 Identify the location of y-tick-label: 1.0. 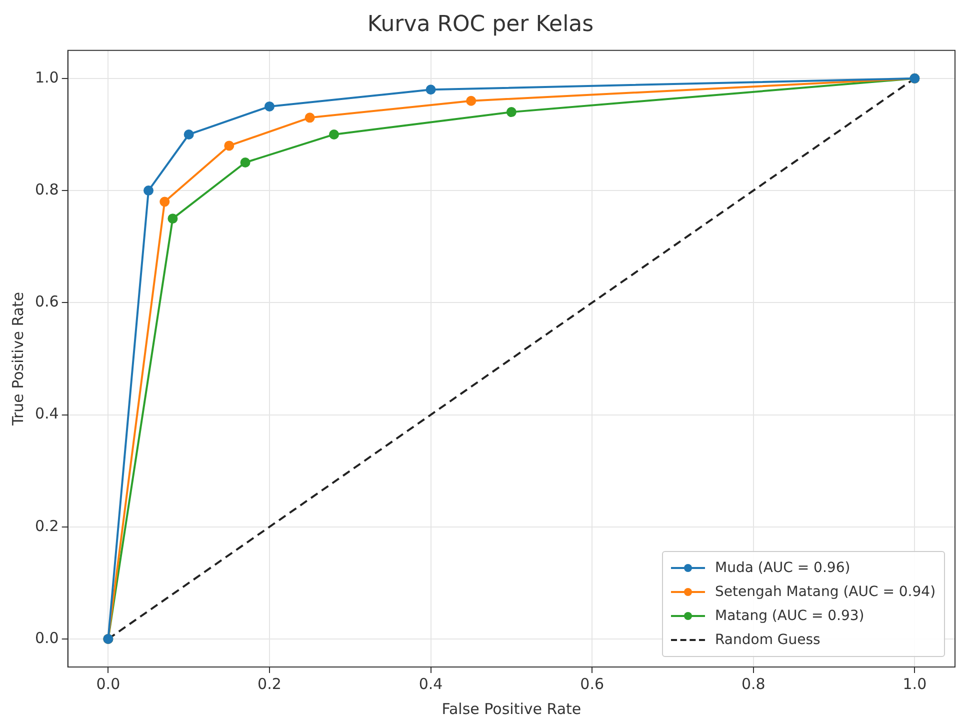
(46, 77).